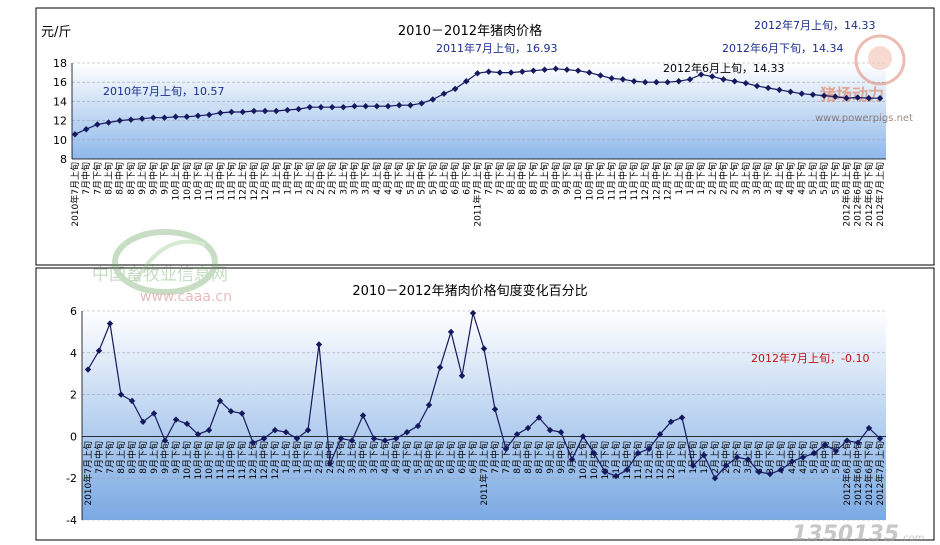 The height and width of the screenshot is (545, 940). What do you see at coordinates (341, 457) in the screenshot?
I see `x-tick-label: 2月下旬` at bounding box center [341, 457].